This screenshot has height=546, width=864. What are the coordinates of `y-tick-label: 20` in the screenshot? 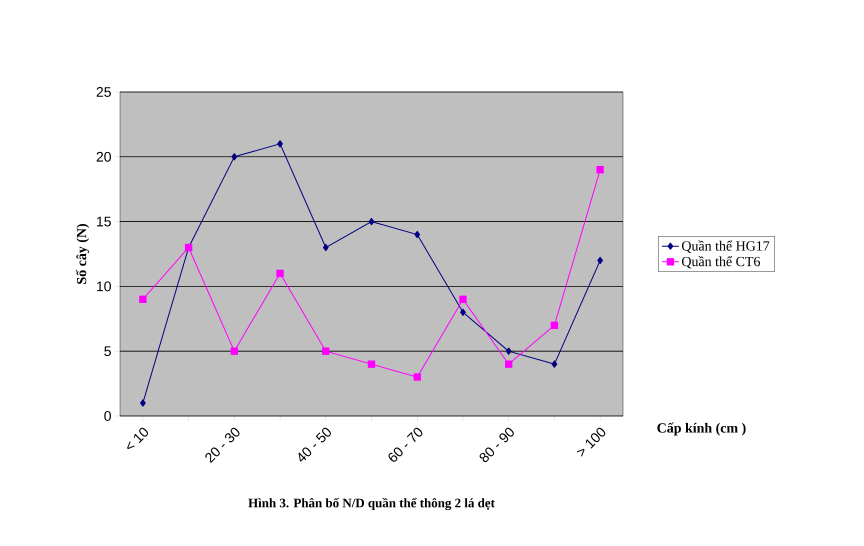 It's located at (103, 157).